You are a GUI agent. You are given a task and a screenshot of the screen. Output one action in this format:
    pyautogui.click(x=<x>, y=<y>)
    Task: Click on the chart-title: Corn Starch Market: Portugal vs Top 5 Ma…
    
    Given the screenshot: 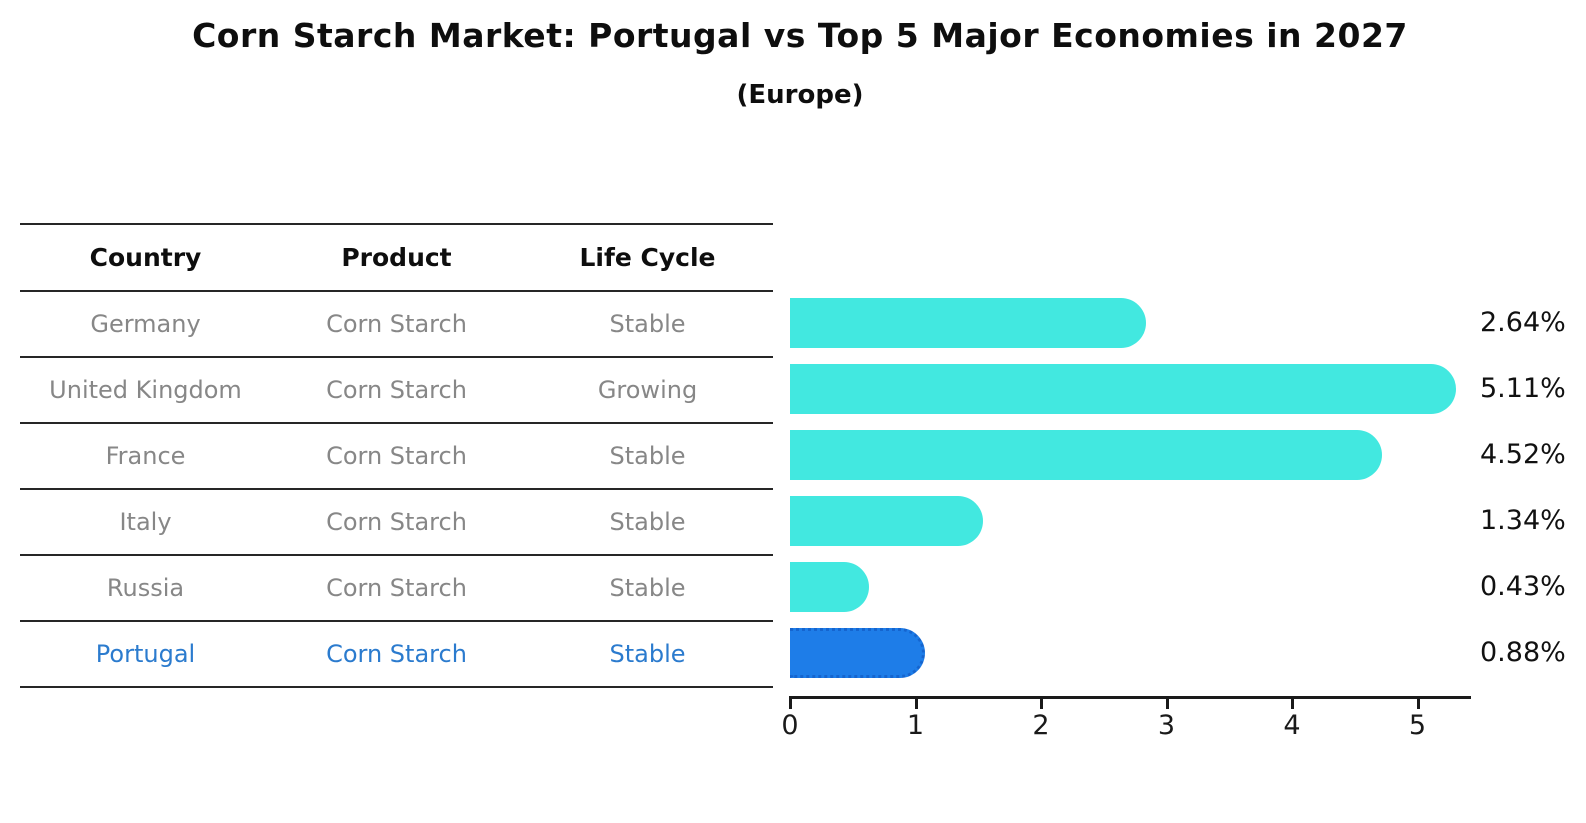 What is the action you would take?
    pyautogui.click(x=800, y=35)
    